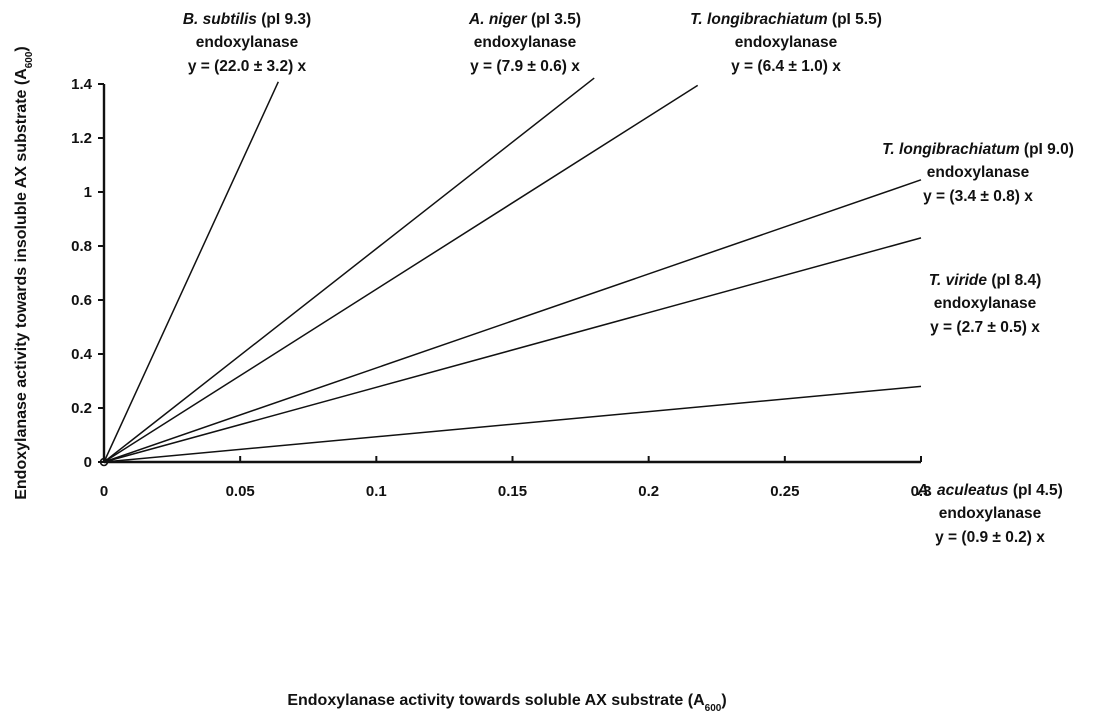 The width and height of the screenshot is (1111, 724). Describe the element at coordinates (88, 462) in the screenshot. I see `y-tick-label: 0` at that location.